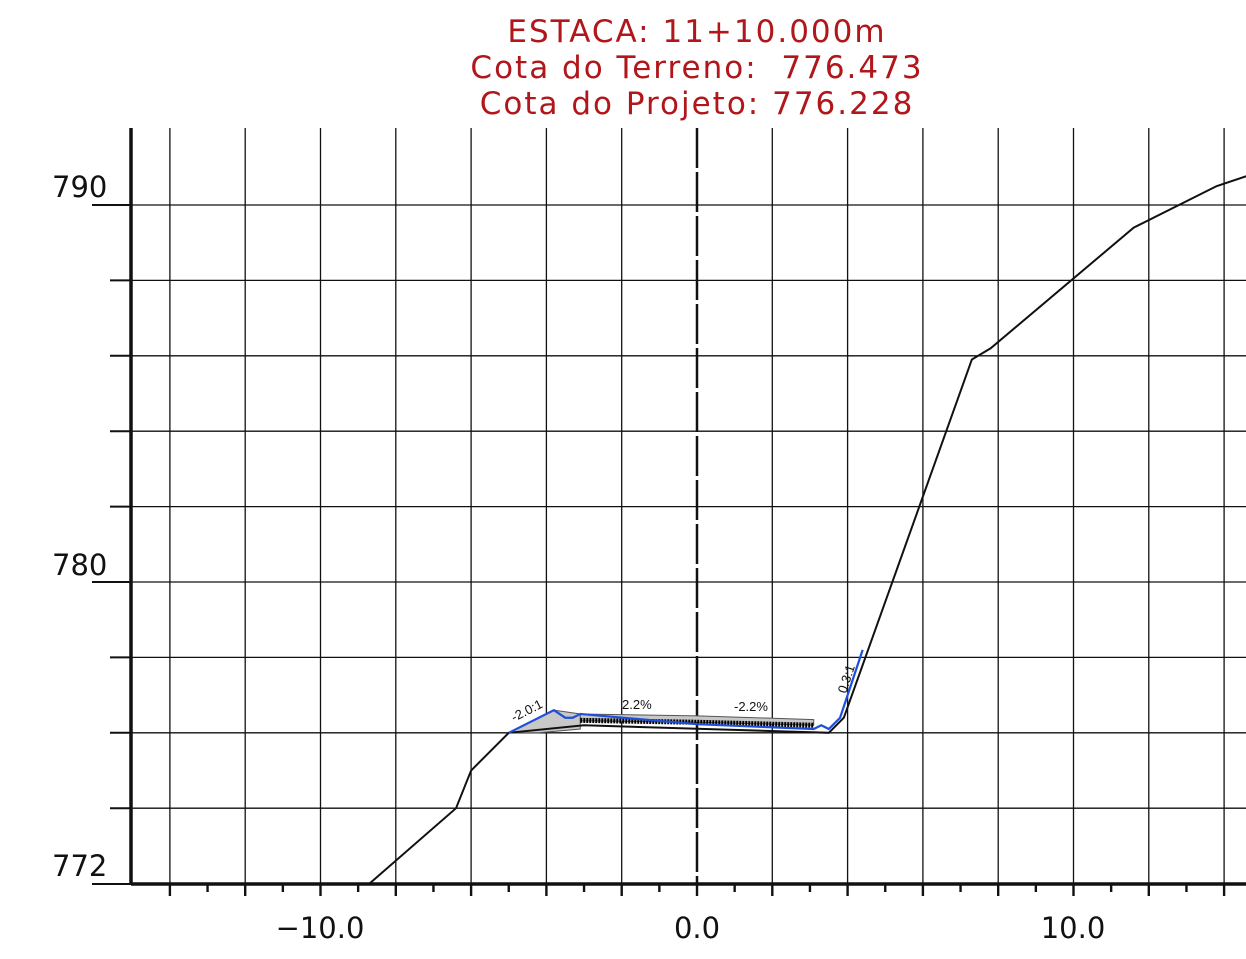  I want to click on y-tick-label-772: 772, so click(79, 866).